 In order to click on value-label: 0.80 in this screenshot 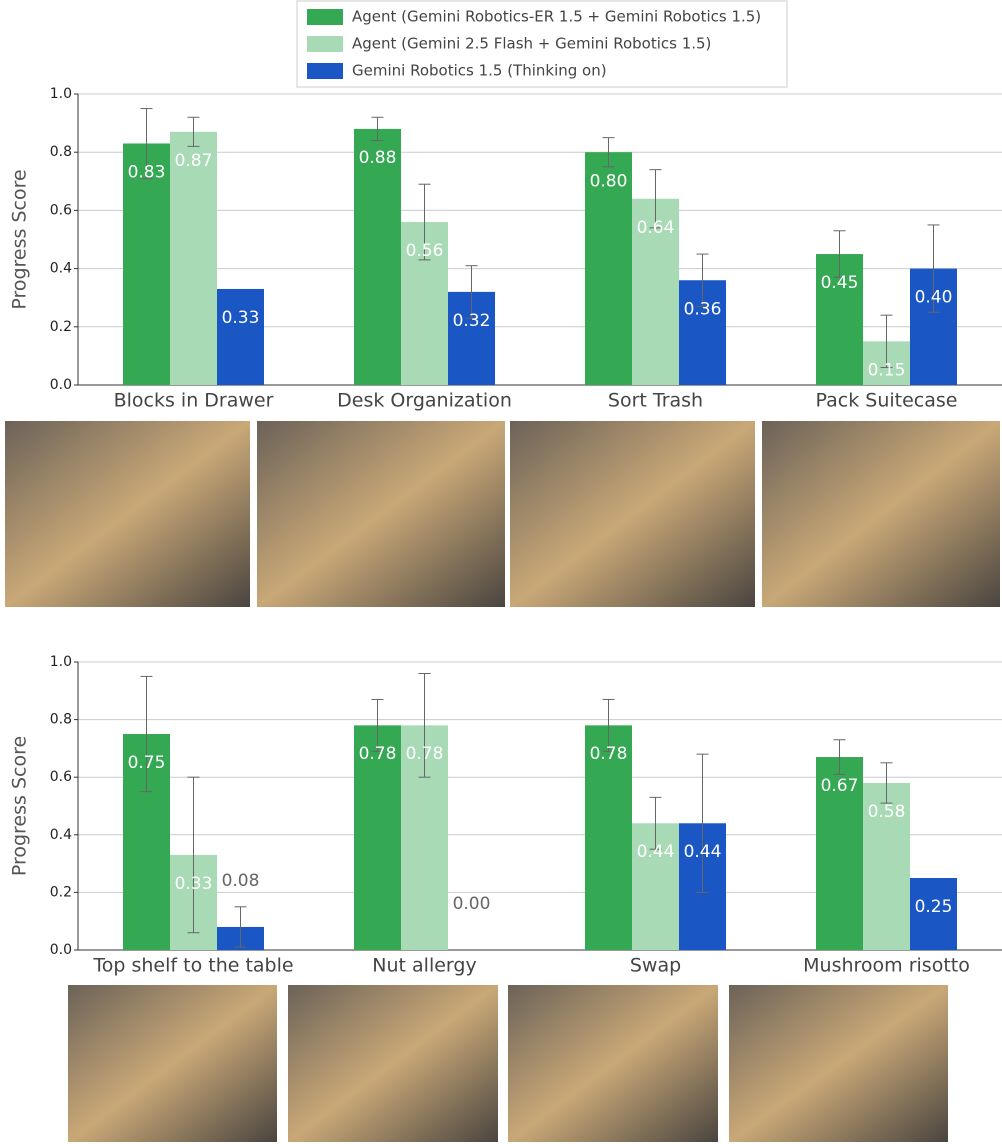, I will do `click(609, 181)`.